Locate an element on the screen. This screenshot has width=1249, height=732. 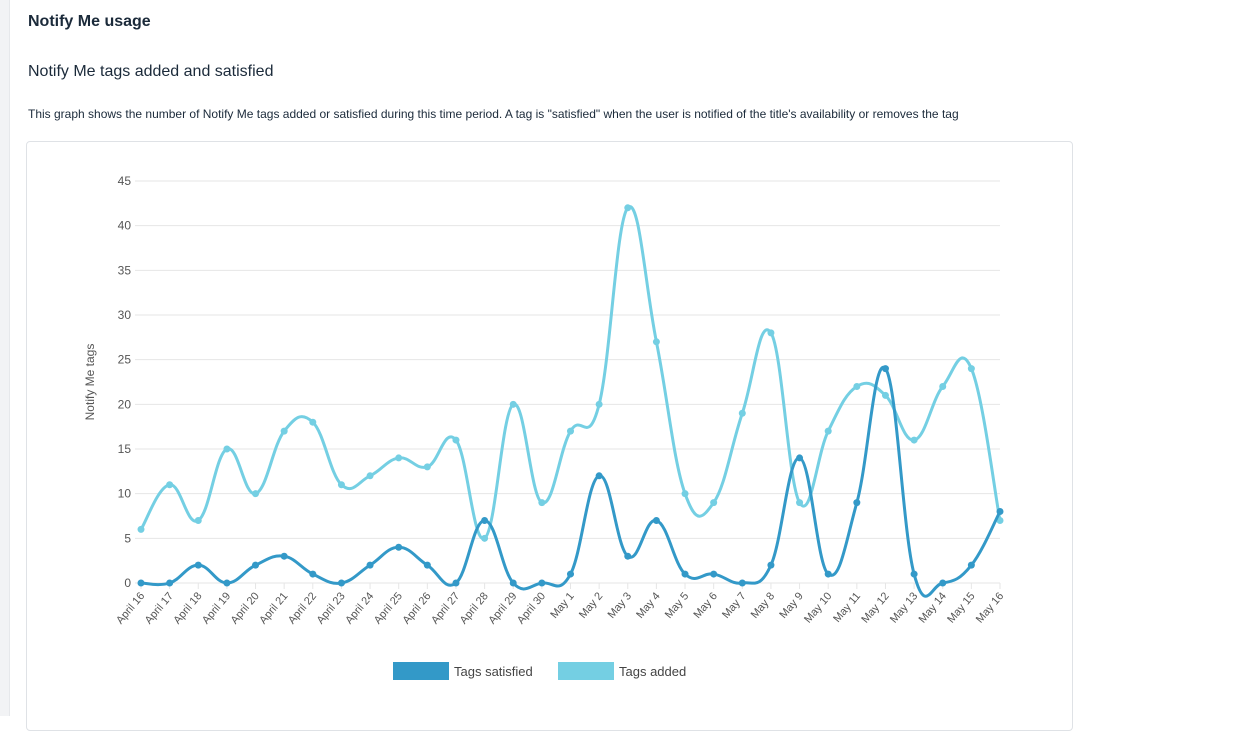
x-tick-label: May 11 is located at coordinates (847, 607).